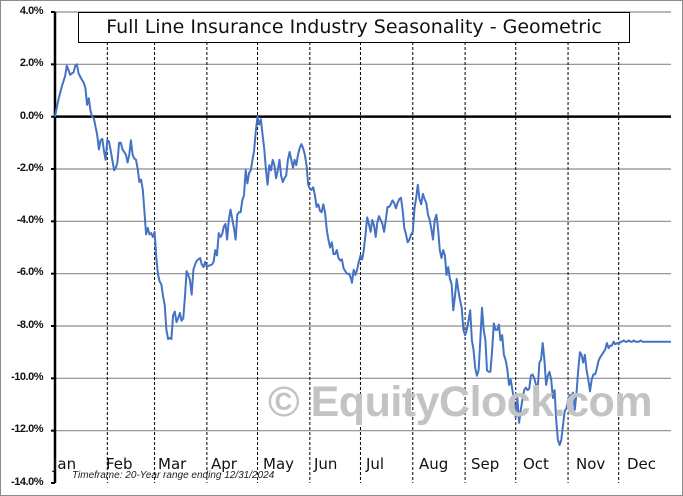 Image resolution: width=683 pixels, height=496 pixels. Describe the element at coordinates (30, 325) in the screenshot. I see `y-tick-label: -8.0%` at that location.